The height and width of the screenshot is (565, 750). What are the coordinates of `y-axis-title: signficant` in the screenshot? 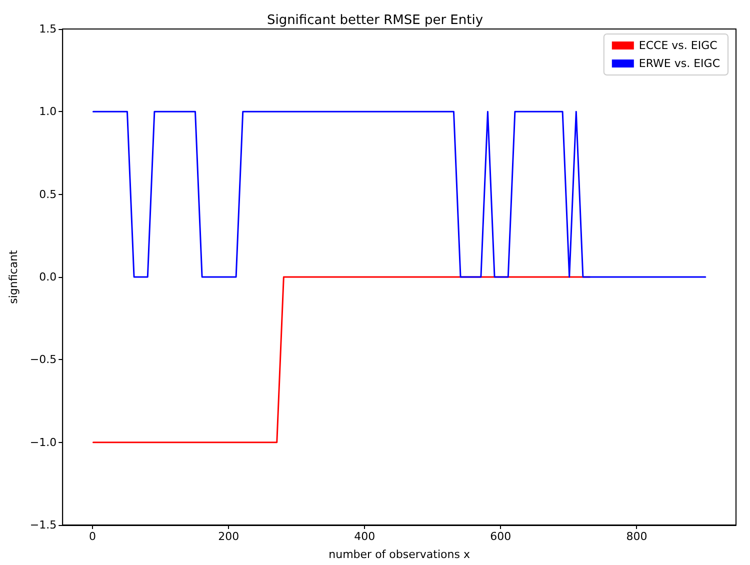 It's located at (13, 276).